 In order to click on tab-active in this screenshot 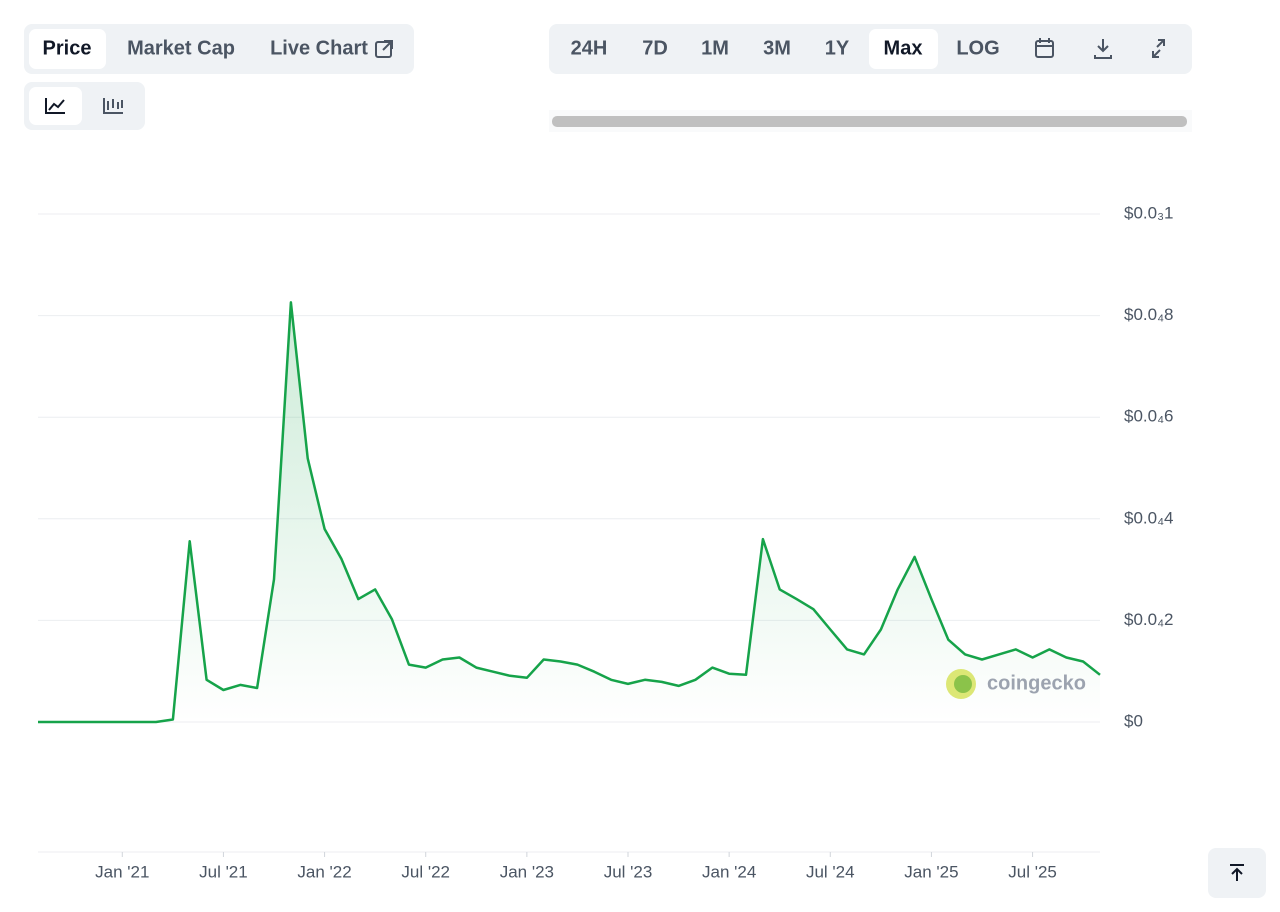, I will do `click(67, 49)`.